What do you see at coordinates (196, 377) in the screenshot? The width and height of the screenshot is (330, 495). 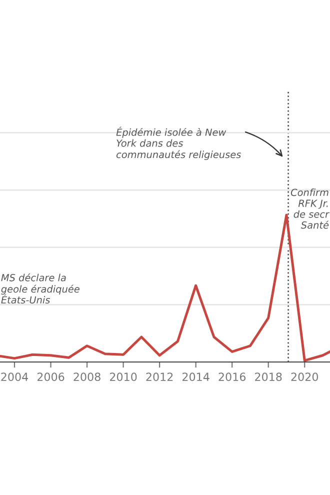 I see `x-tick-label: 2014` at bounding box center [196, 377].